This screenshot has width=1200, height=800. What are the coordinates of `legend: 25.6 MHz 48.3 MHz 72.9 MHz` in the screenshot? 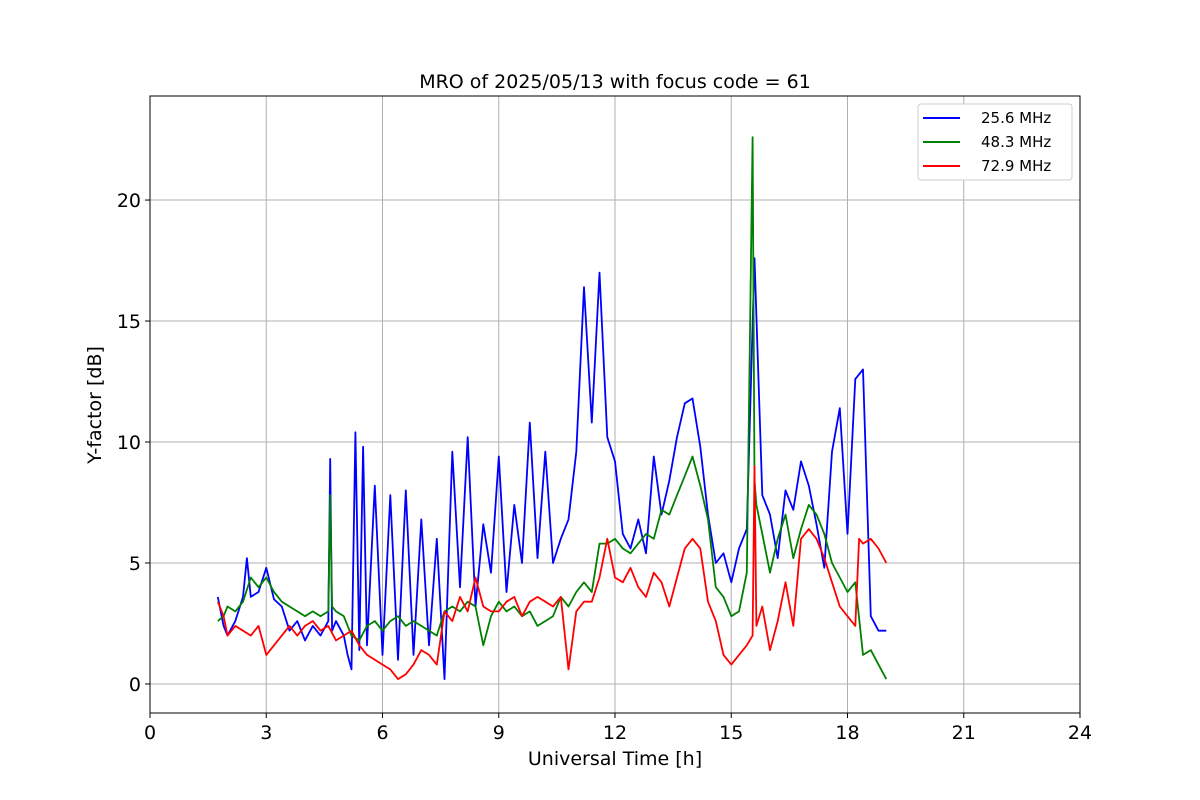 It's located at (995, 142).